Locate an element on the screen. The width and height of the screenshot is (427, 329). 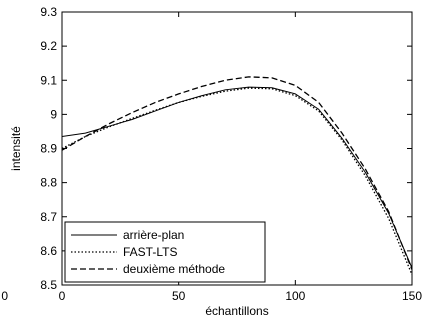
legend: arrière-plan FAST-LTS deuxième méthode is located at coordinates (165, 252).